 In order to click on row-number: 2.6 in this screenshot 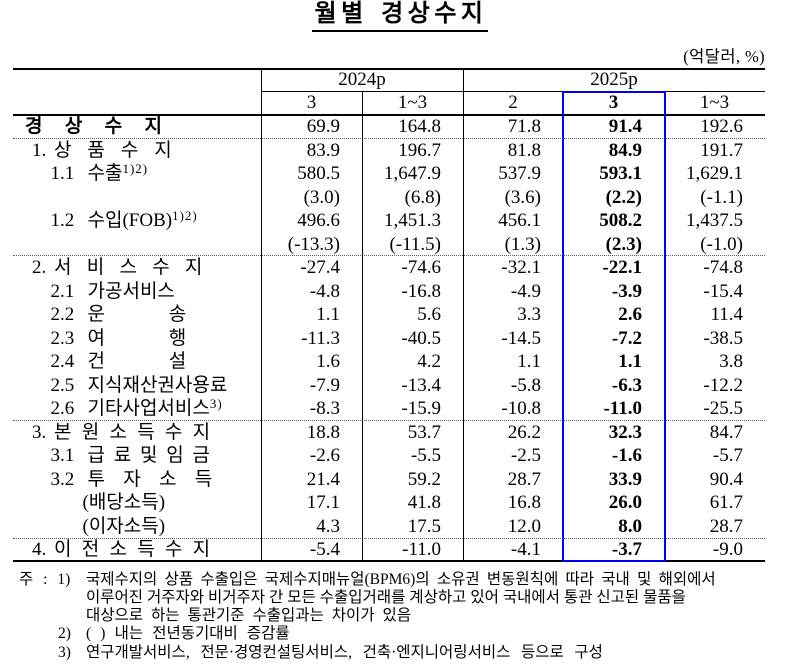, I will do `click(62, 409)`.